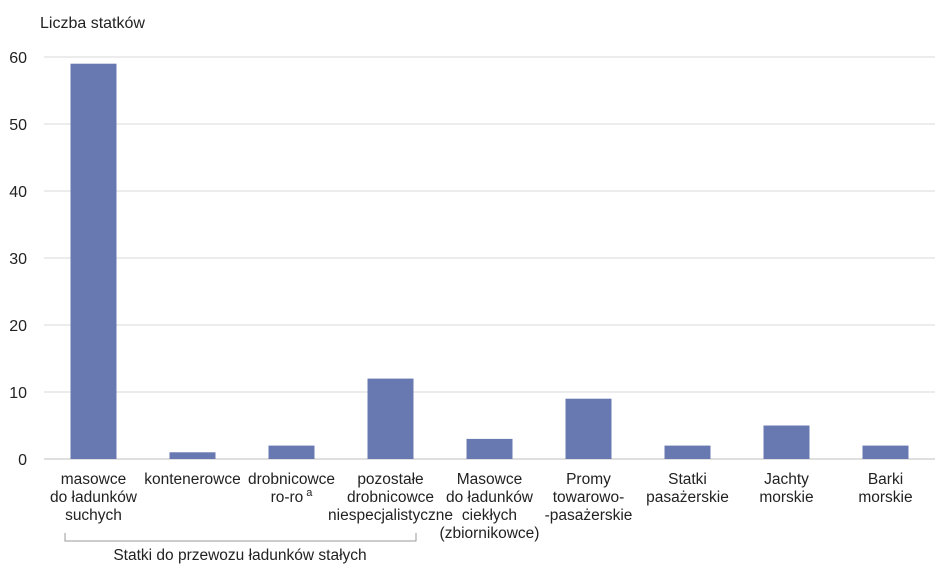 The height and width of the screenshot is (565, 935). I want to click on x-tick-label-line: suchych, so click(93, 515).